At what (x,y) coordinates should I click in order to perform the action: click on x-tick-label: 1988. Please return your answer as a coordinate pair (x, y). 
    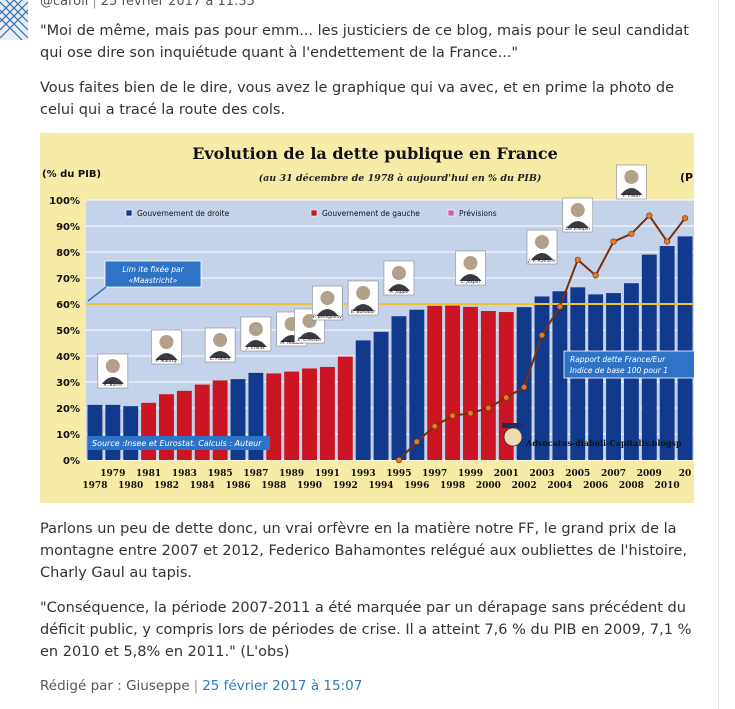
    Looking at the image, I should click on (273, 486).